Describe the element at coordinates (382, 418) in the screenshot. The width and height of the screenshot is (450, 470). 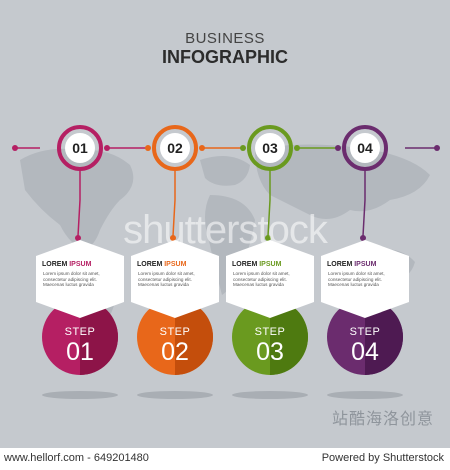
I see `watermark-cn: 站酷海洛创意` at that location.